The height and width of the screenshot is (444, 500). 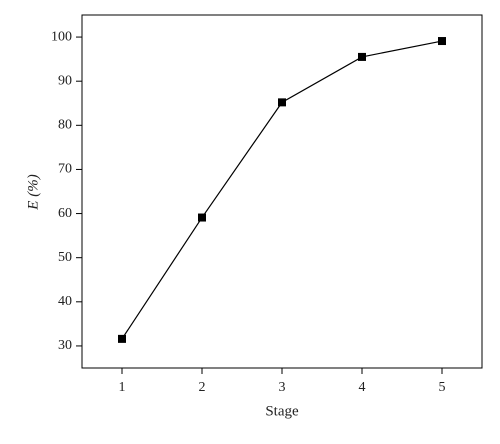 What do you see at coordinates (33, 192) in the screenshot?
I see `y-axis-label: E (%)` at bounding box center [33, 192].